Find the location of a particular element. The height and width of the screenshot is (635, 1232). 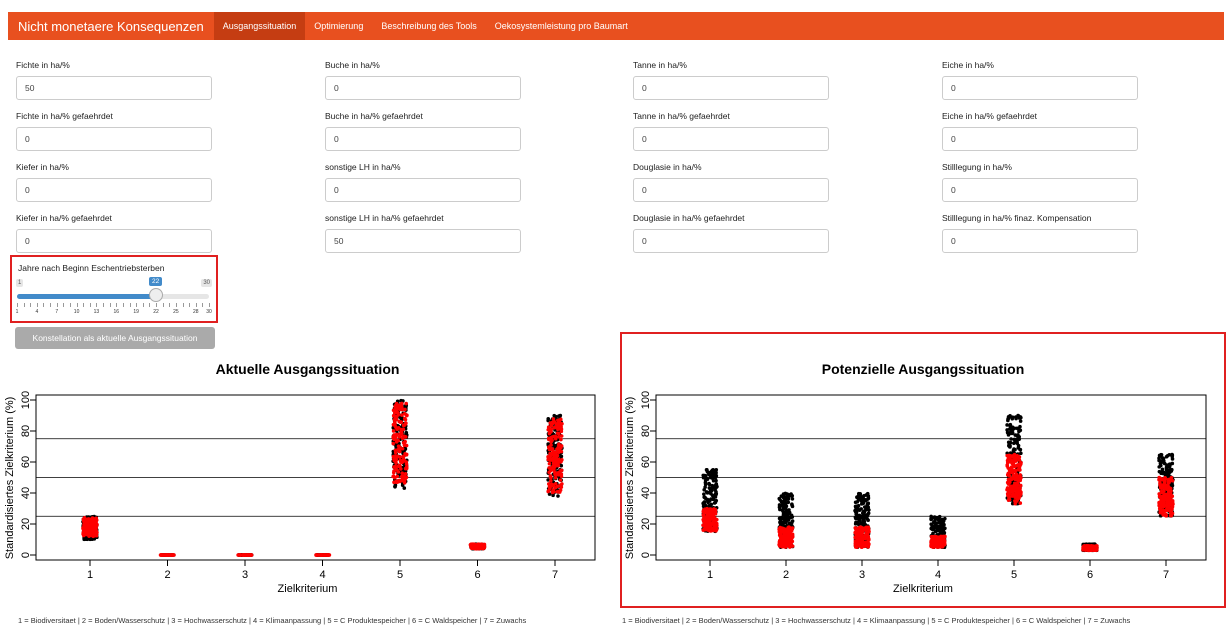

tab-ausgangssituation: Ausgangssituation is located at coordinates (259, 26).